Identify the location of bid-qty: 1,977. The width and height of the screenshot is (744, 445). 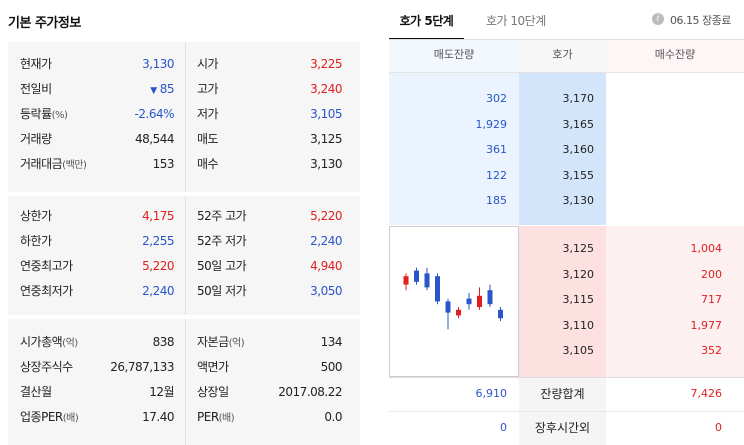
(706, 325).